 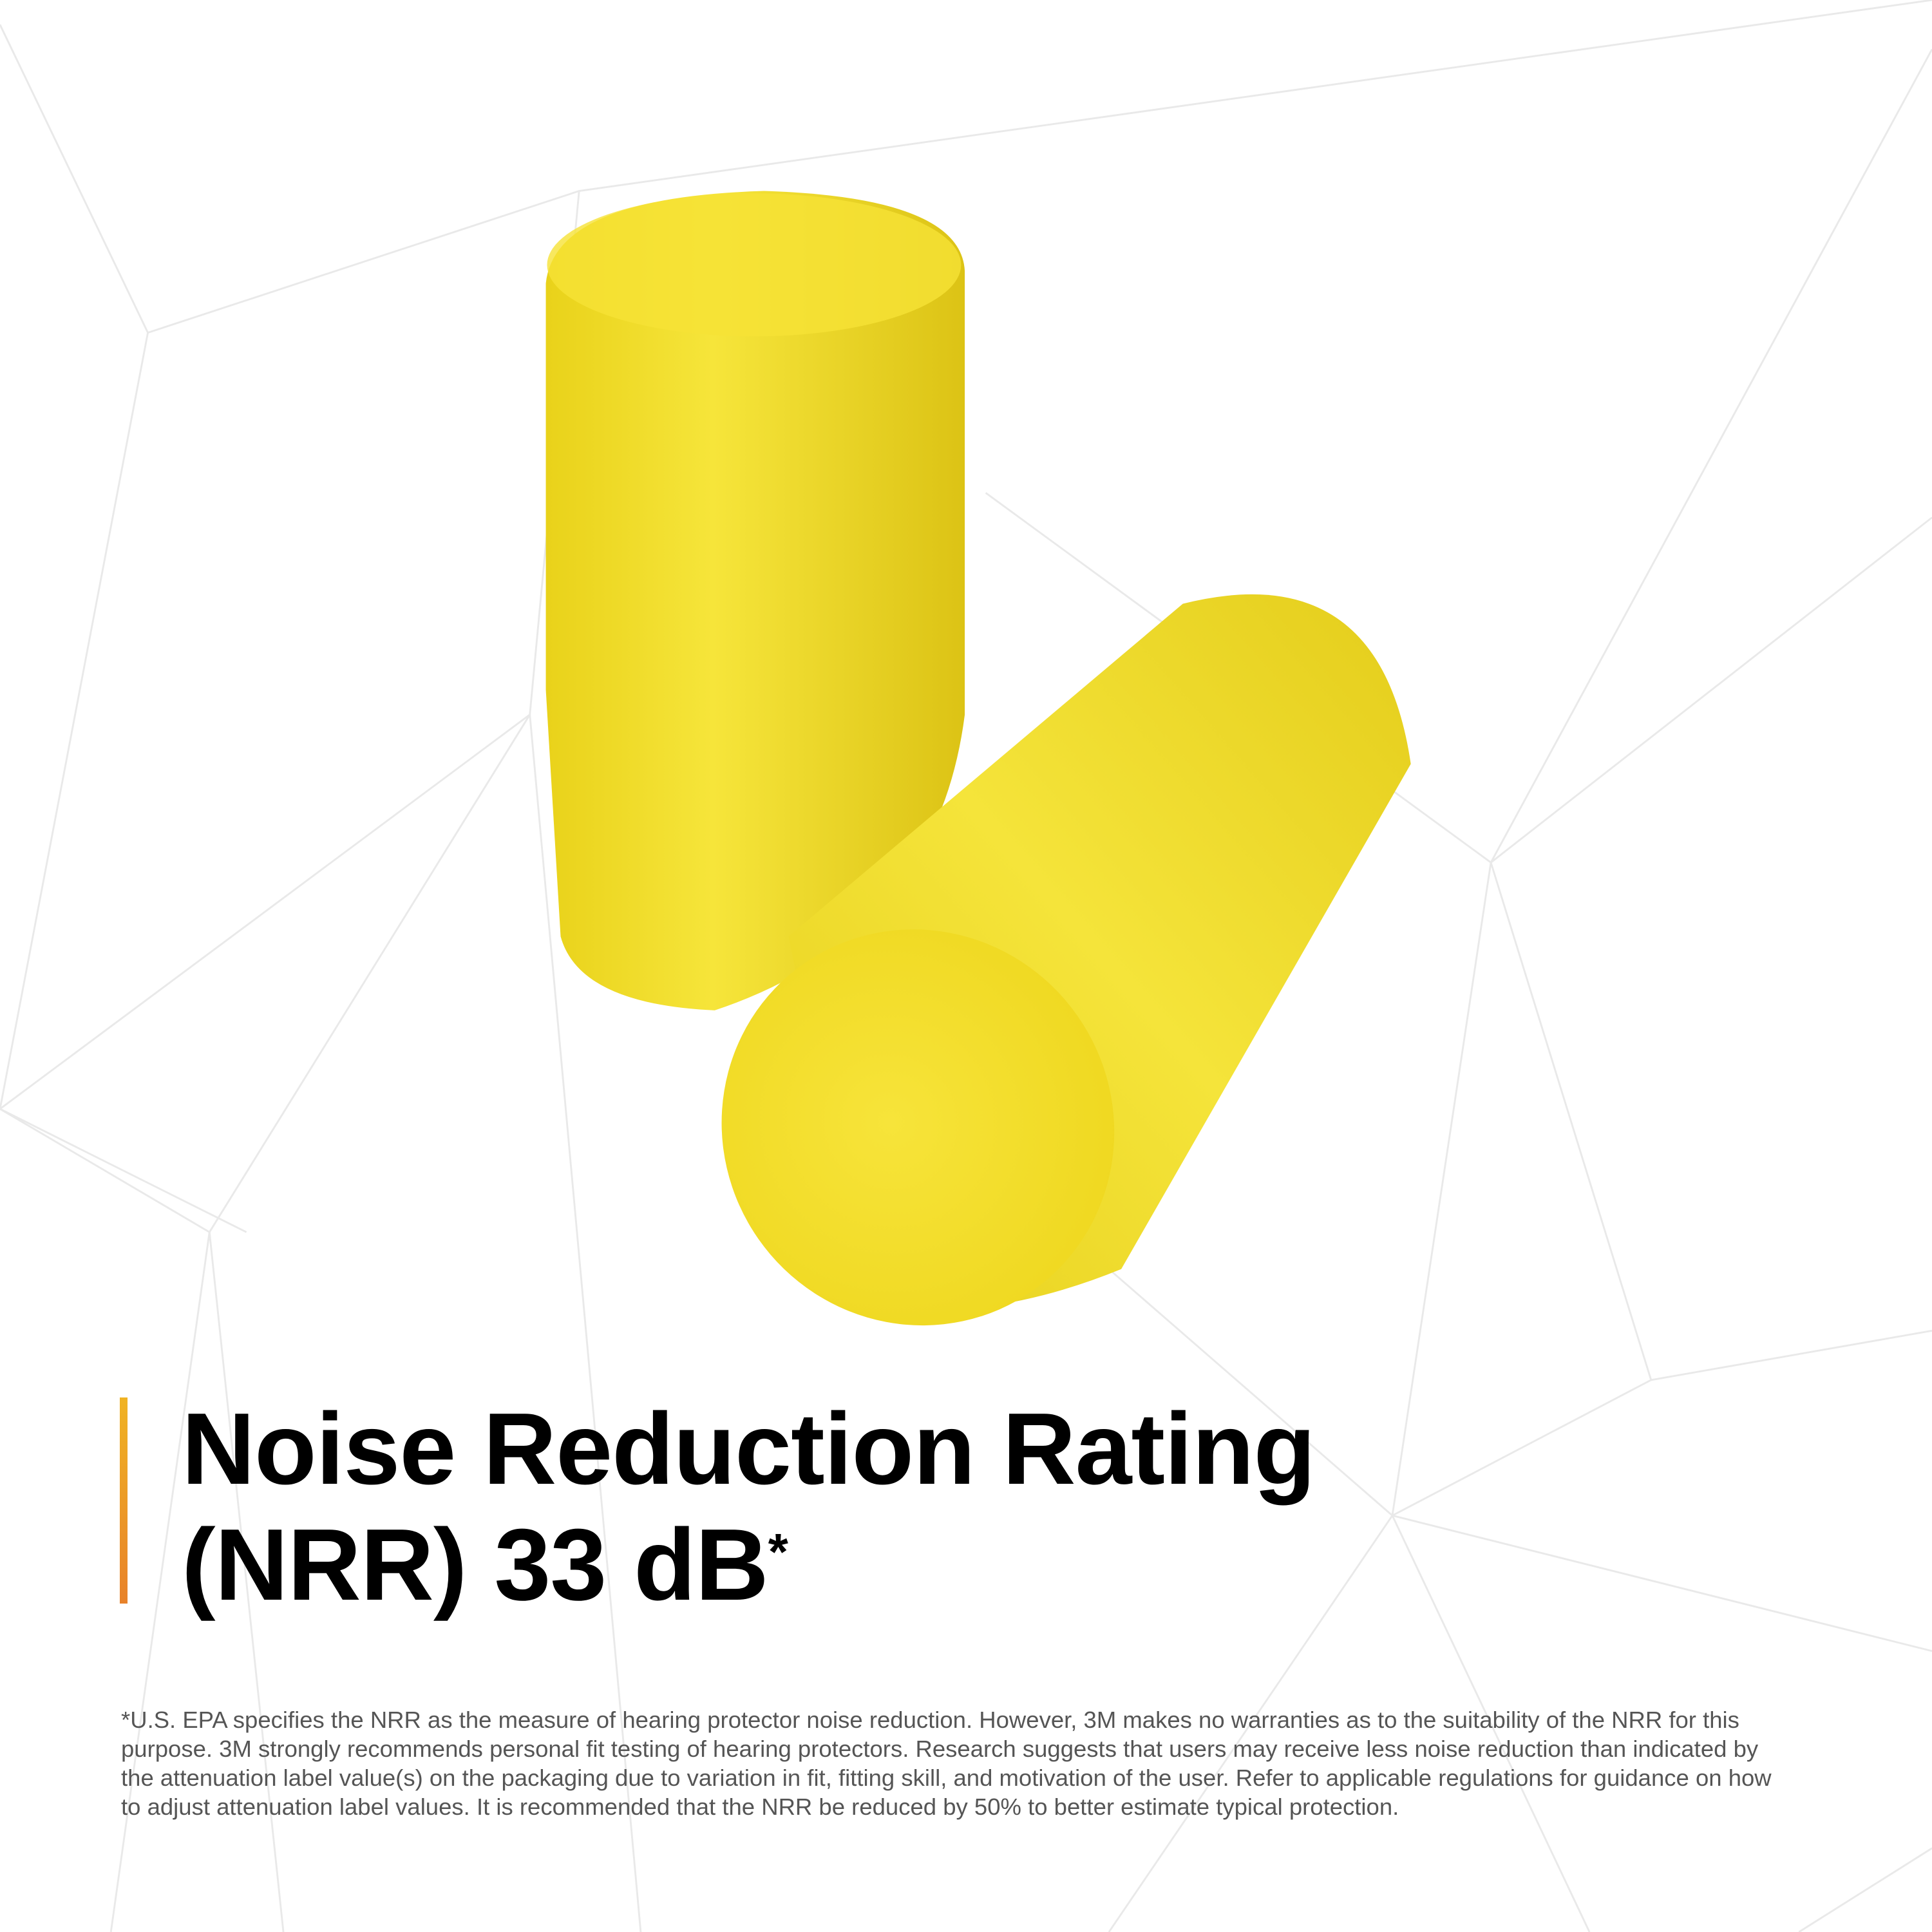 I want to click on accent-bar, so click(x=124, y=1500).